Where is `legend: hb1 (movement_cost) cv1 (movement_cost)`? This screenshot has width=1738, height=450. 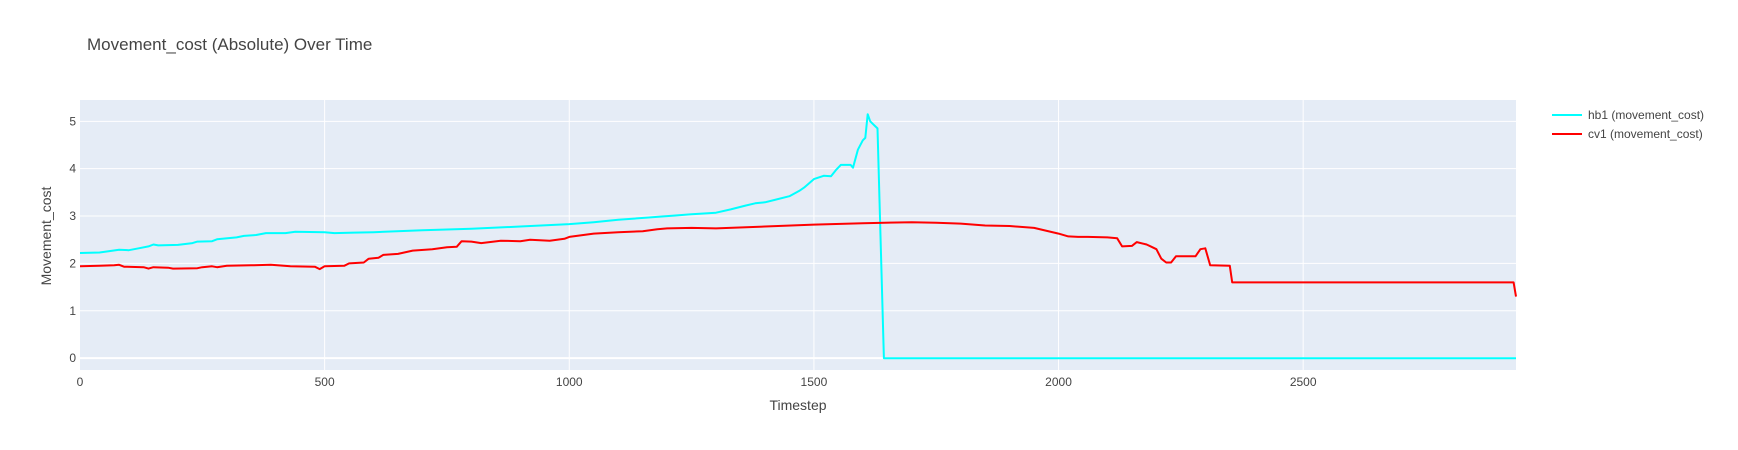 legend: hb1 (movement_cost) cv1 (movement_cost) is located at coordinates (1628, 124).